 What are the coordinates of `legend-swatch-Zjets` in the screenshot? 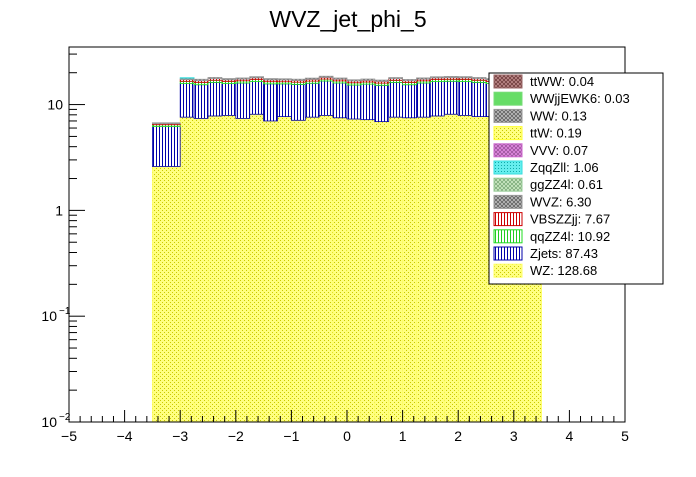 It's located at (508, 253).